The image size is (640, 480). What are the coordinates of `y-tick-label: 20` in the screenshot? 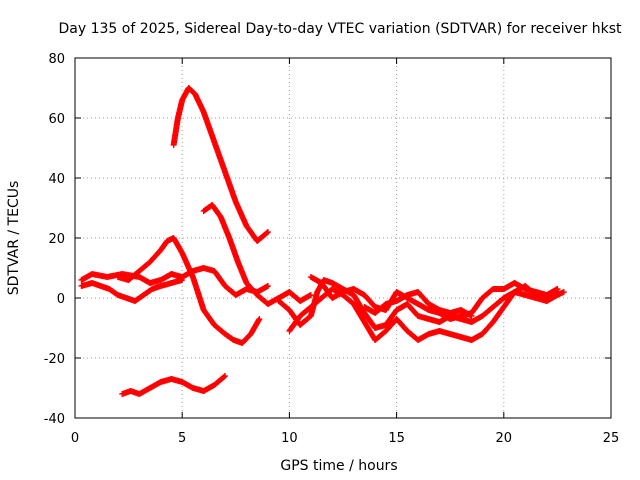 It's located at (56, 239).